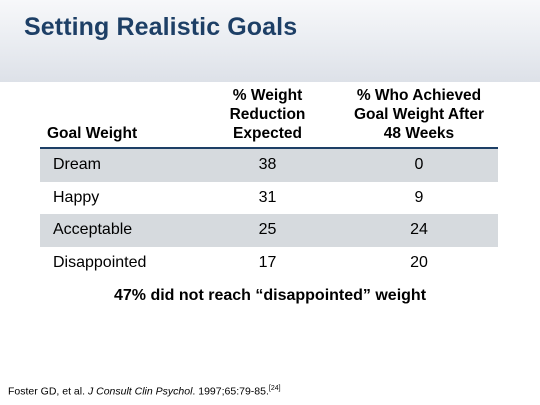 The width and height of the screenshot is (540, 405). I want to click on cell-achieved: 9, so click(419, 197).